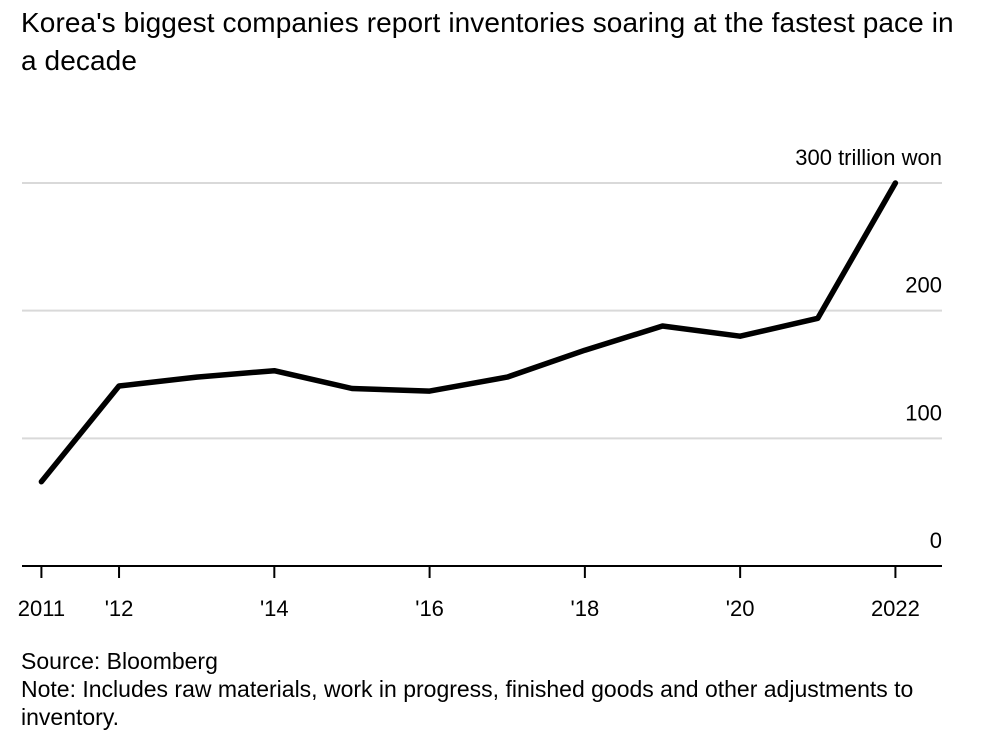  I want to click on x-tick-label-2018: '18, so click(585, 608).